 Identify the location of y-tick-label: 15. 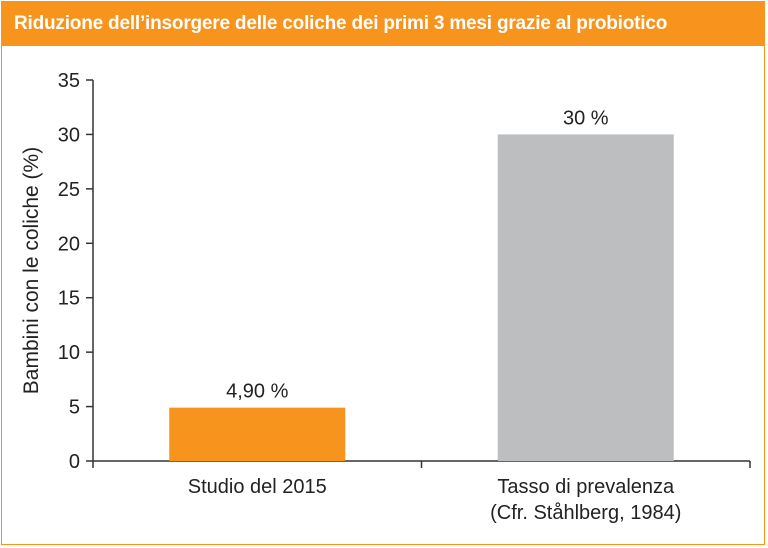
(69, 299).